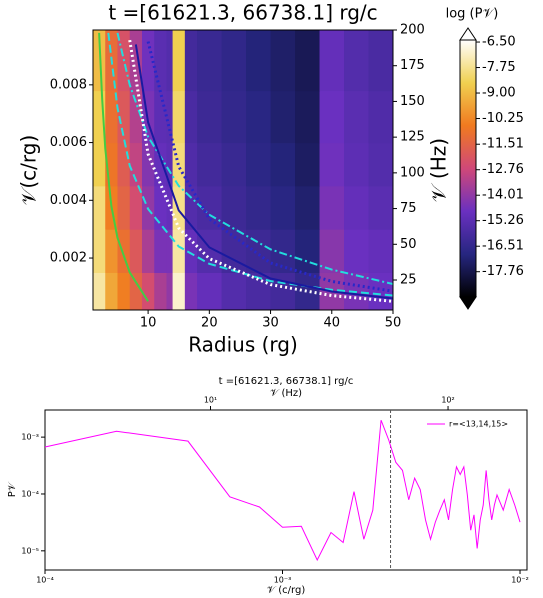 The image size is (543, 598). Describe the element at coordinates (210, 400) in the screenshot. I see `x2-tick-label: 10¹` at that location.